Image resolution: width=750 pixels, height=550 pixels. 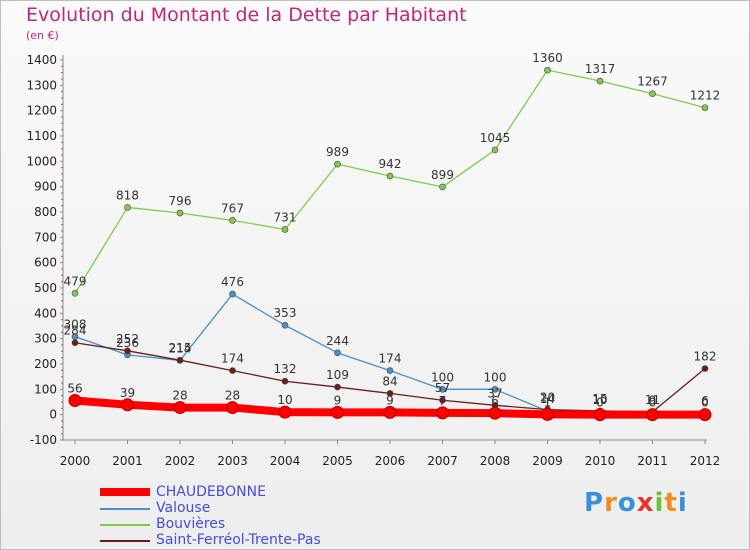 What do you see at coordinates (600, 461) in the screenshot?
I see `x-tick-label: 2010` at bounding box center [600, 461].